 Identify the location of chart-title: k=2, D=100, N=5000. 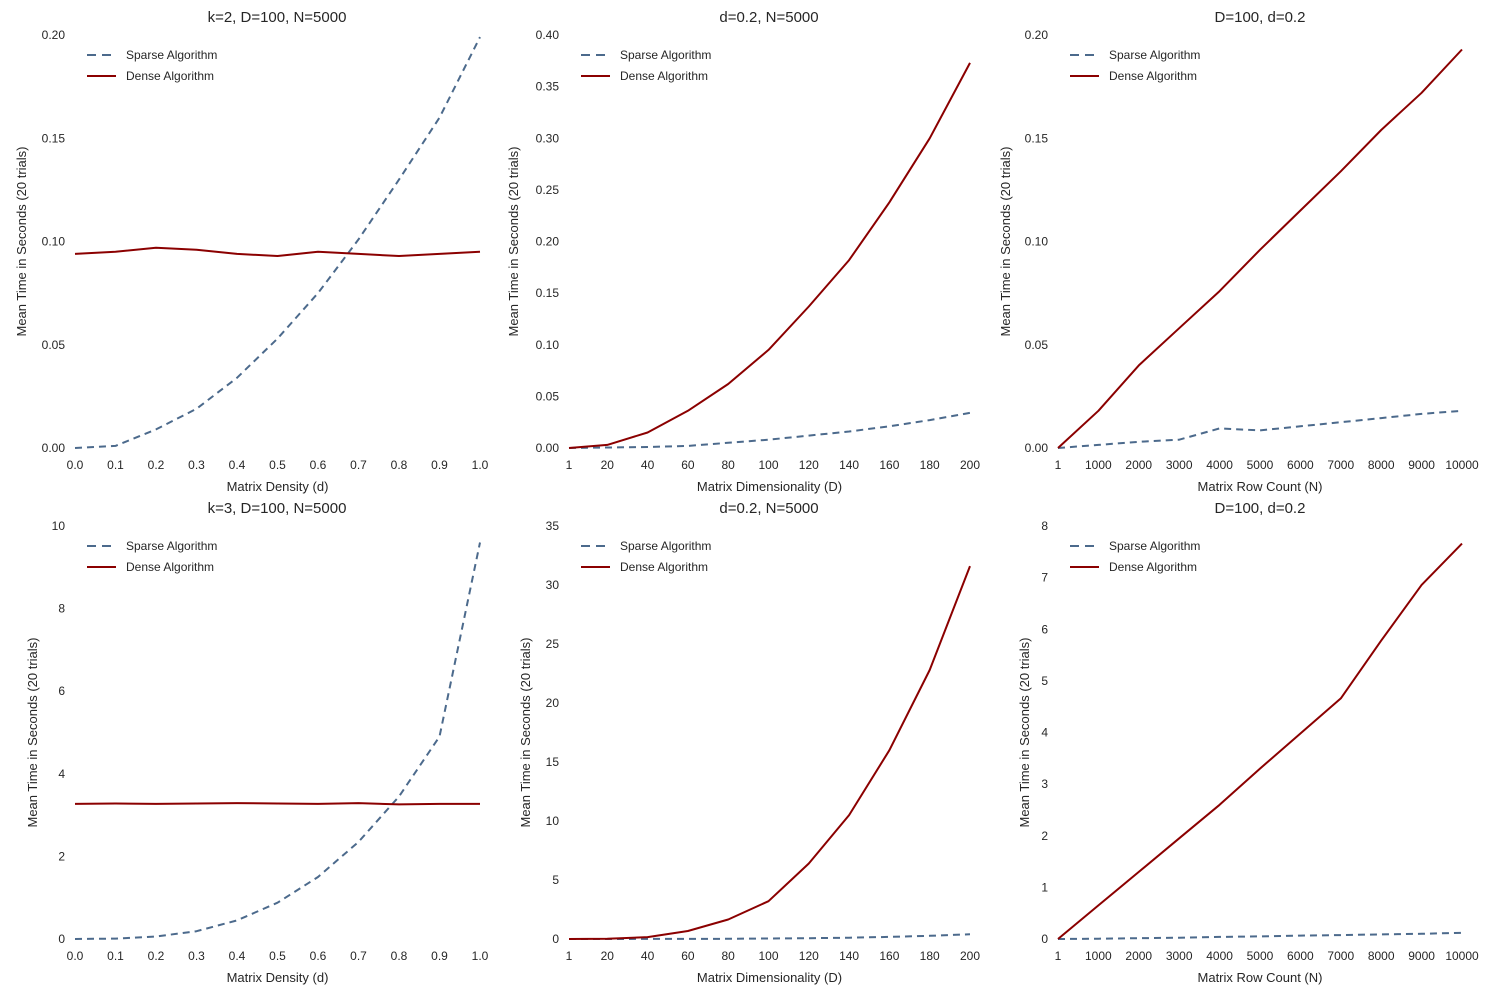
(277, 17).